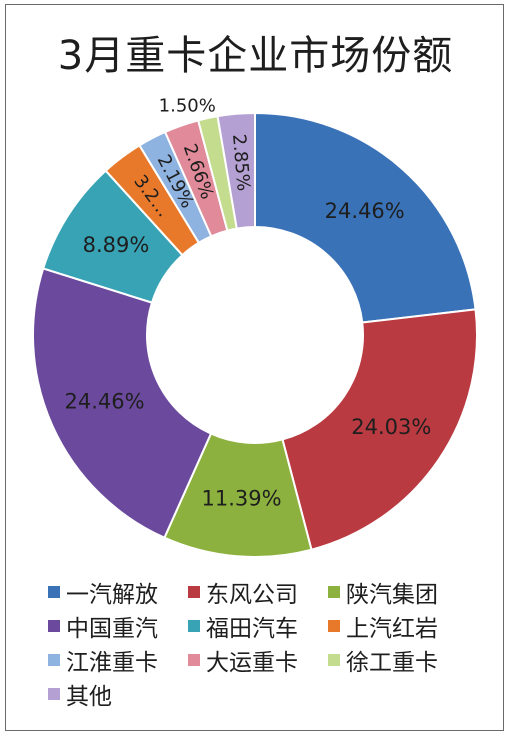  I want to click on legend-item-10: 其他, so click(118, 694).